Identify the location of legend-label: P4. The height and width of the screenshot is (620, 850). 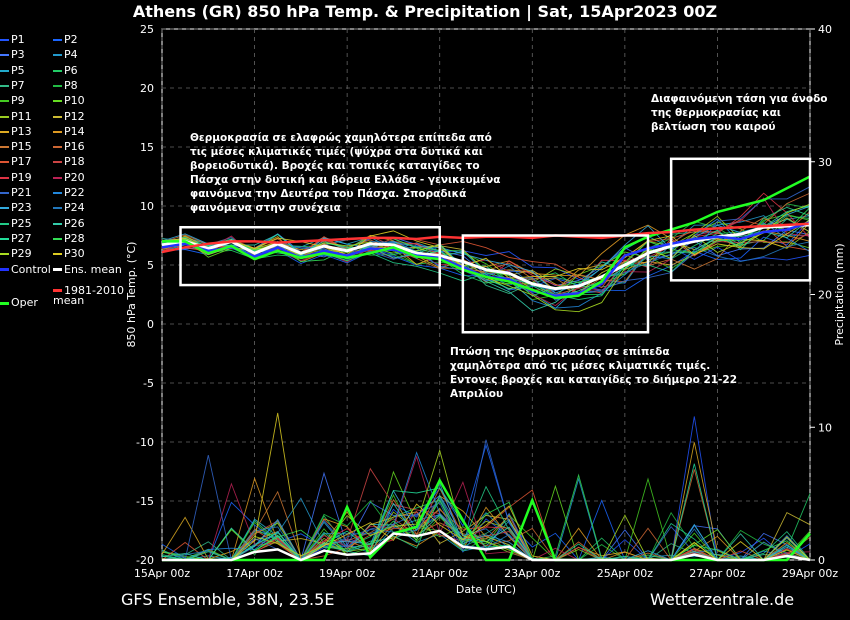
(71, 55).